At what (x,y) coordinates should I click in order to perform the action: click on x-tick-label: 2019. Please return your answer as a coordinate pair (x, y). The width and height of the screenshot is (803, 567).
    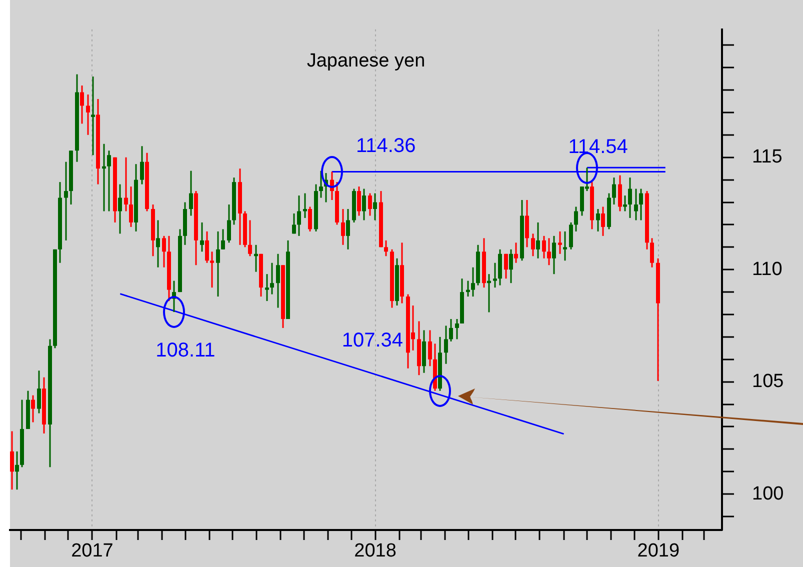
    Looking at the image, I should click on (658, 551).